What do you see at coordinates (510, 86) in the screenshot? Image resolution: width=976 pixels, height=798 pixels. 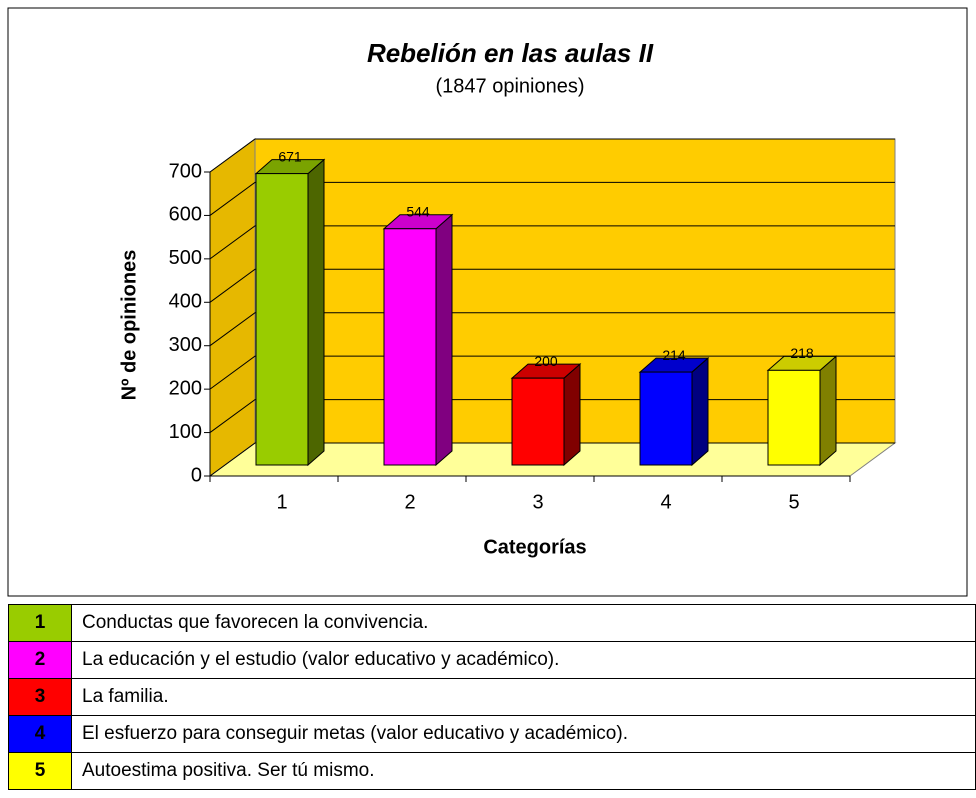 I see `chart-subtitle: (1847 opiniones)` at bounding box center [510, 86].